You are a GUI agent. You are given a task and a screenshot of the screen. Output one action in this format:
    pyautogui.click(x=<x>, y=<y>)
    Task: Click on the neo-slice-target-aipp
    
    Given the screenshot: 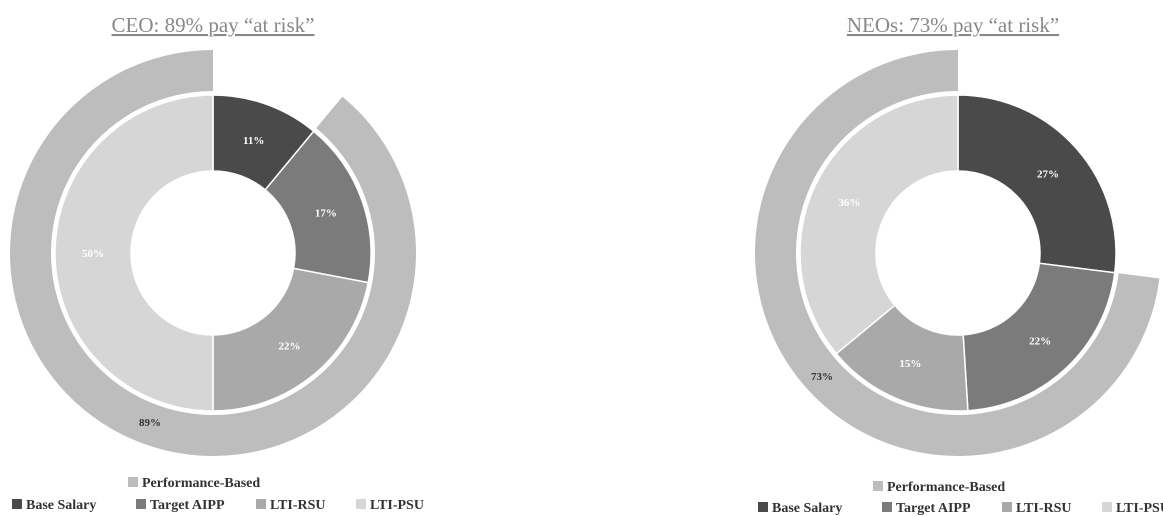 What is the action you would take?
    pyautogui.click(x=1039, y=337)
    